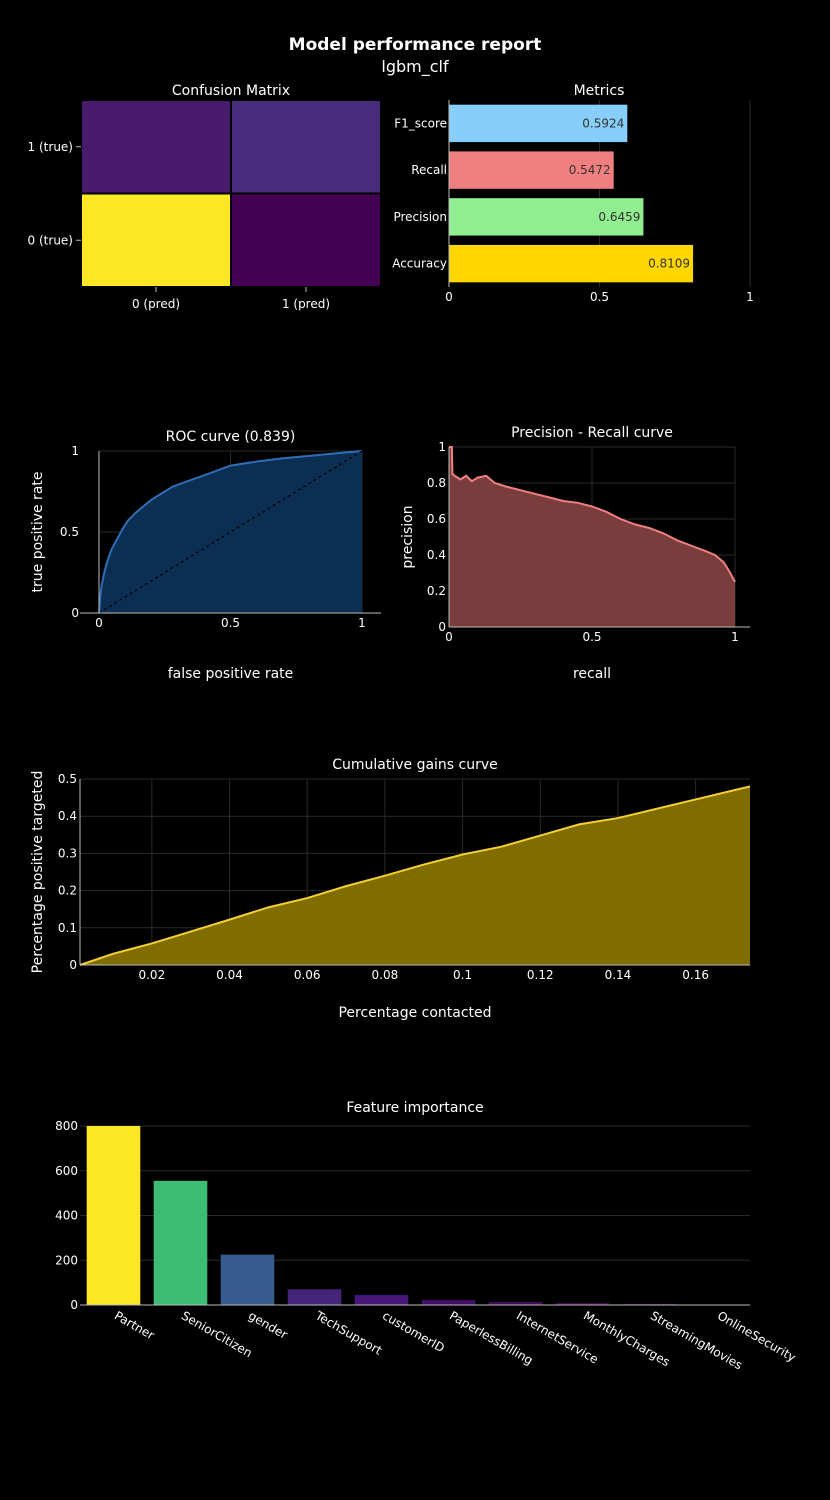 The height and width of the screenshot is (1500, 830). Describe the element at coordinates (619, 217) in the screenshot. I see `bar-value-label: 0.6459` at that location.